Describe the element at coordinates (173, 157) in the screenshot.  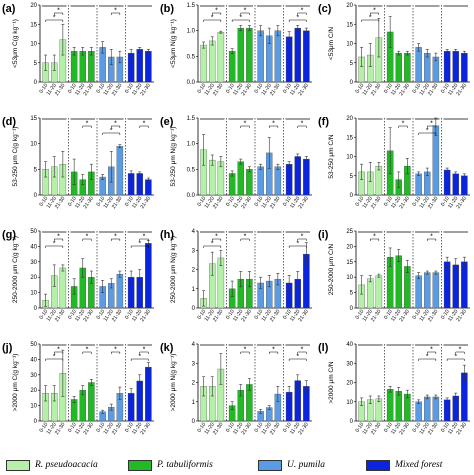
I see `y-axis-label: 53-250 μm N(g kg⁻¹)` at that location.